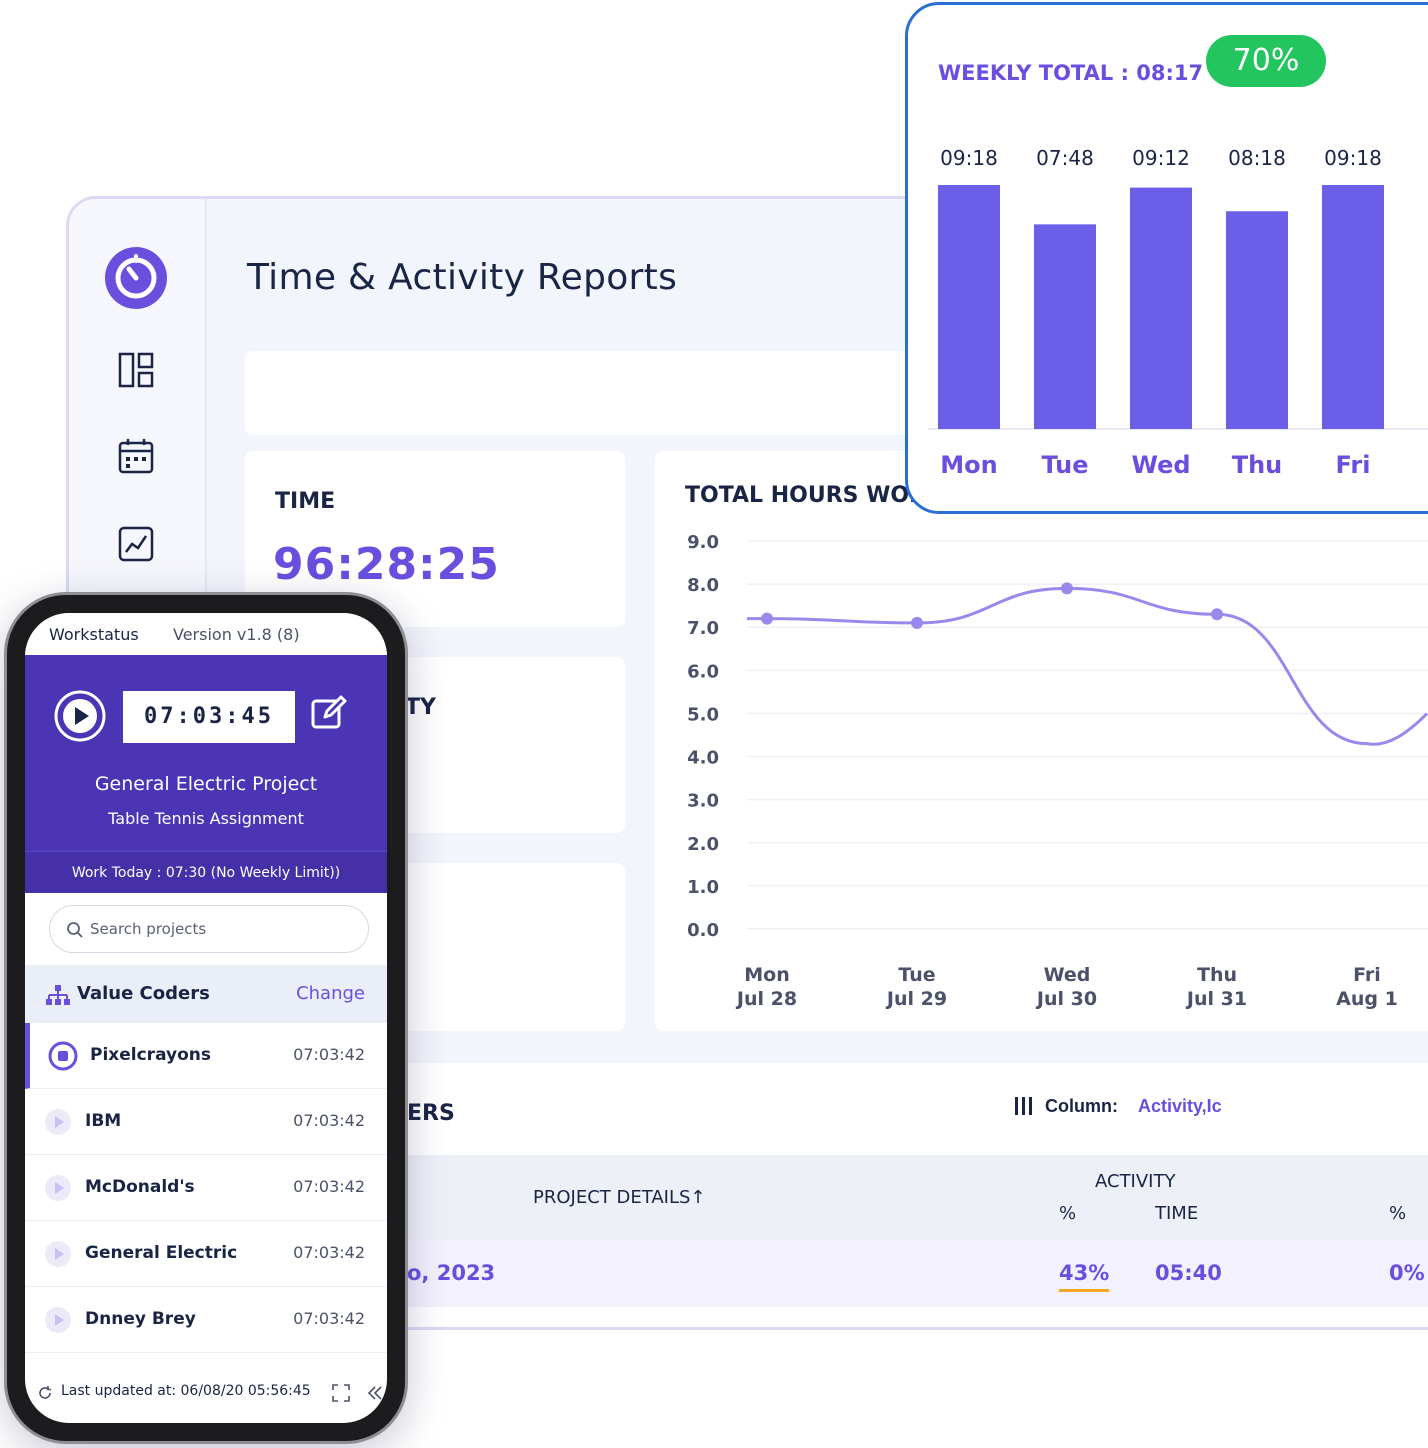 This screenshot has height=1448, width=1428. I want to click on column-selector: Column: Activity,Ic, so click(1117, 1106).